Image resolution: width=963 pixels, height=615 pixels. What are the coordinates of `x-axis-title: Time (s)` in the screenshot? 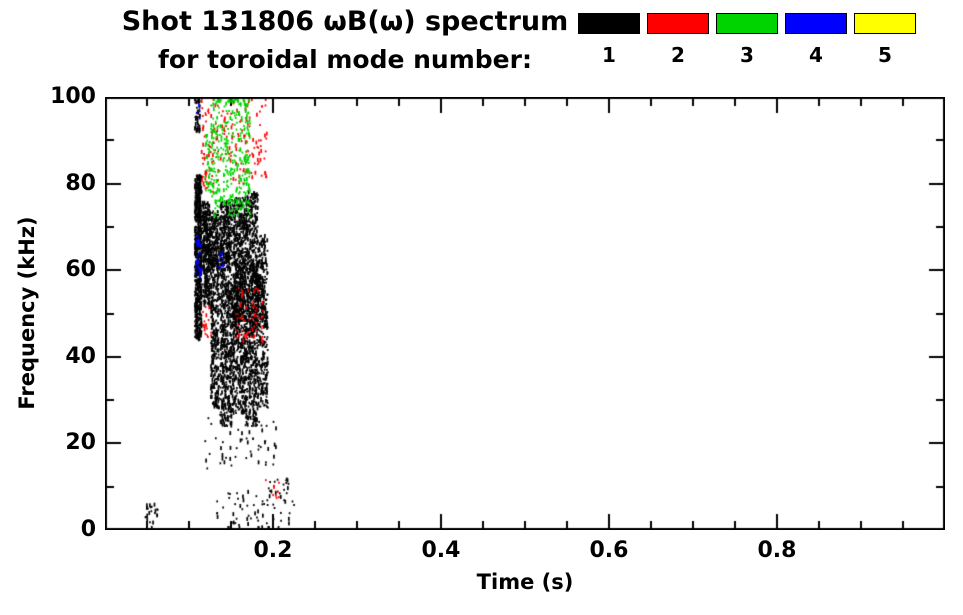 It's located at (525, 582).